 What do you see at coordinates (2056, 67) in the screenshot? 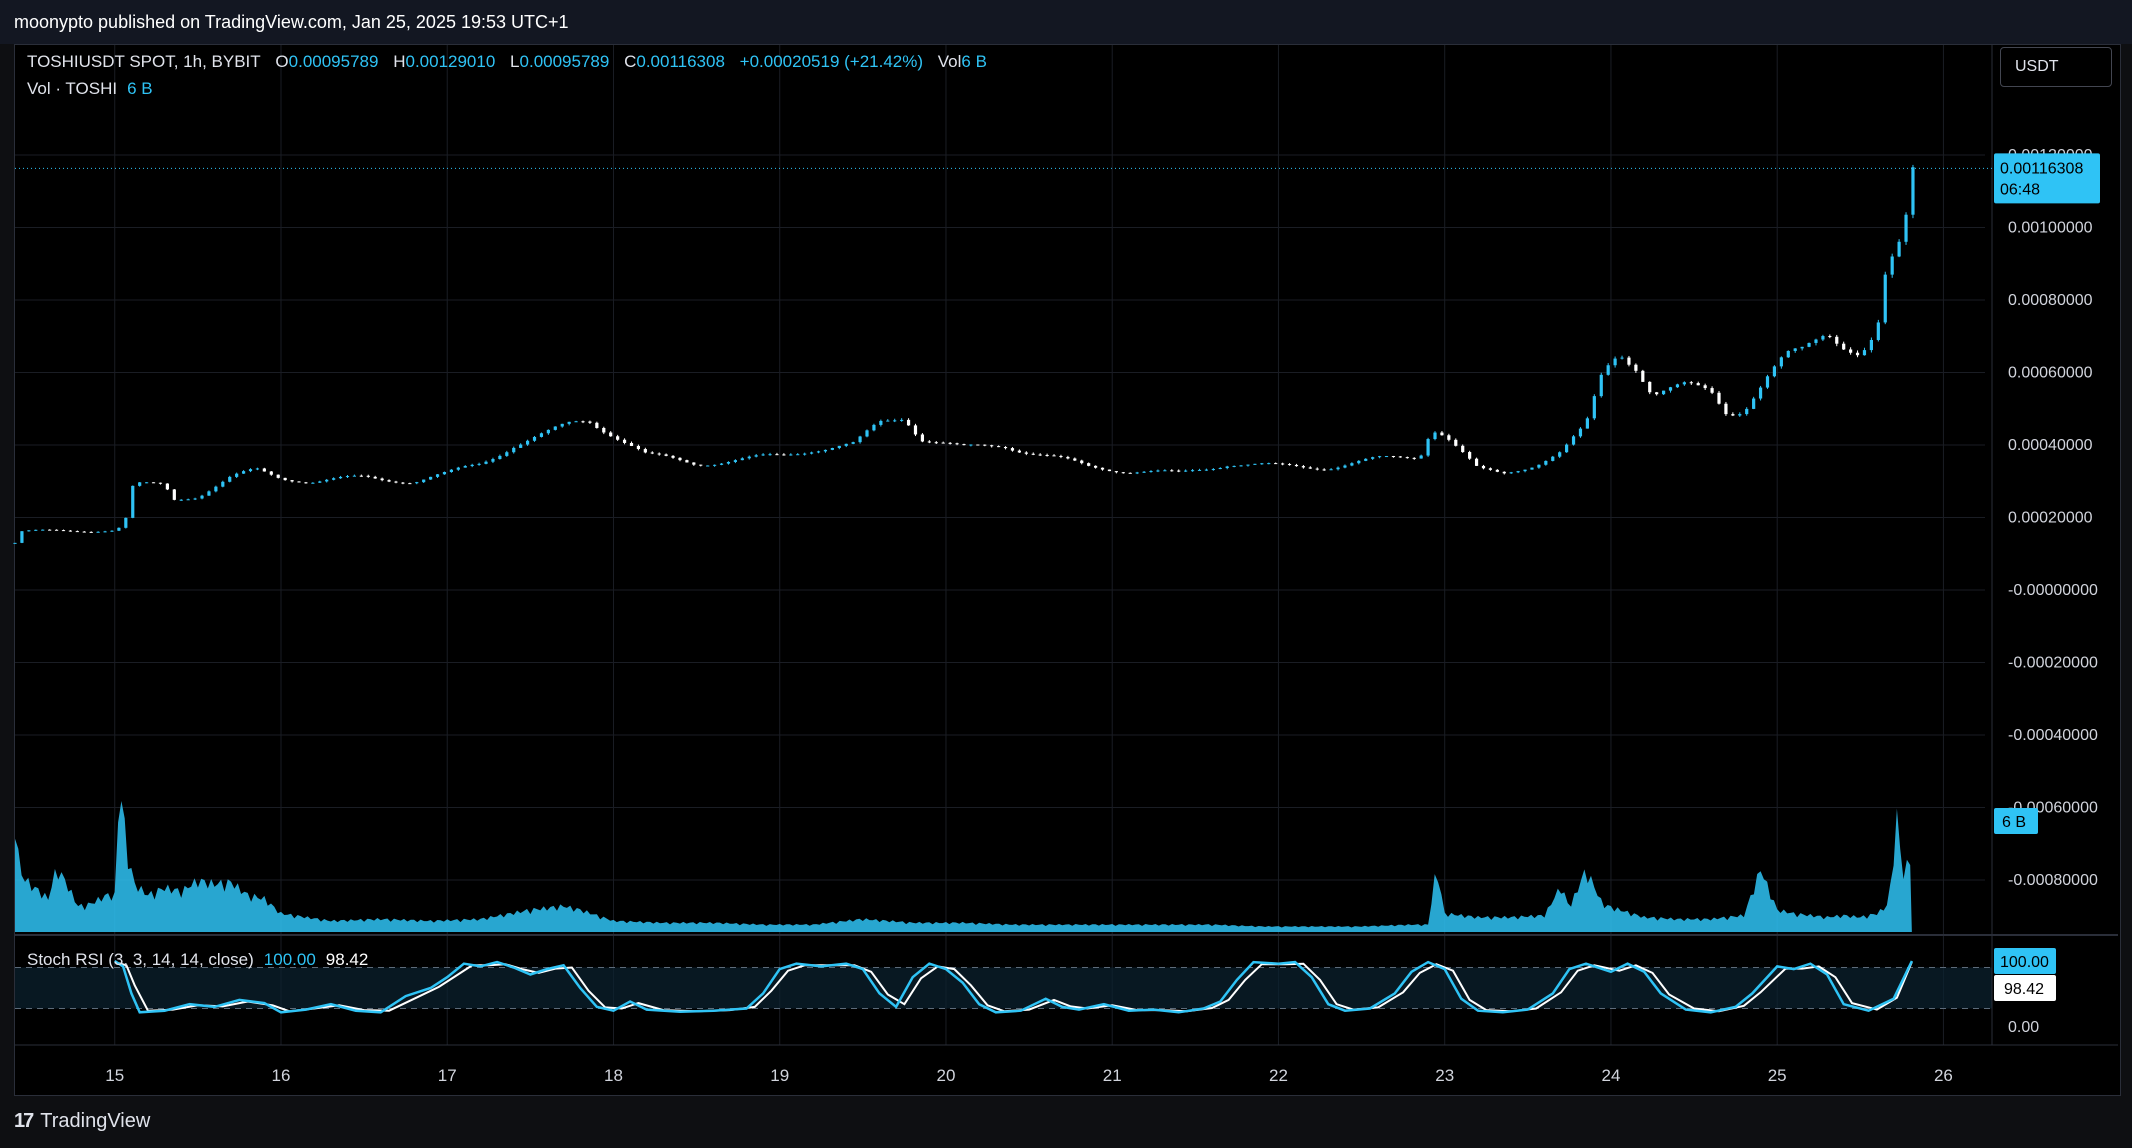
I see `currency-button: USDT` at bounding box center [2056, 67].